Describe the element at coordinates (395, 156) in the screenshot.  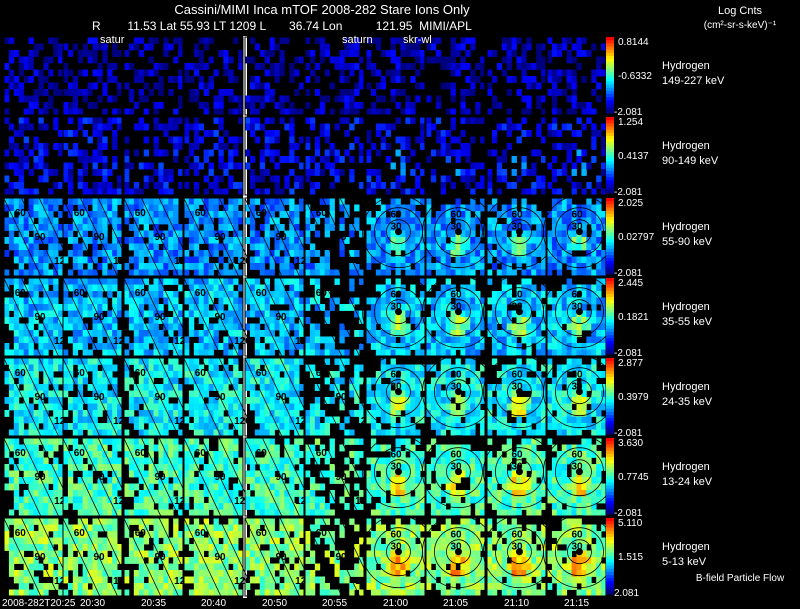
I see `image-cell` at that location.